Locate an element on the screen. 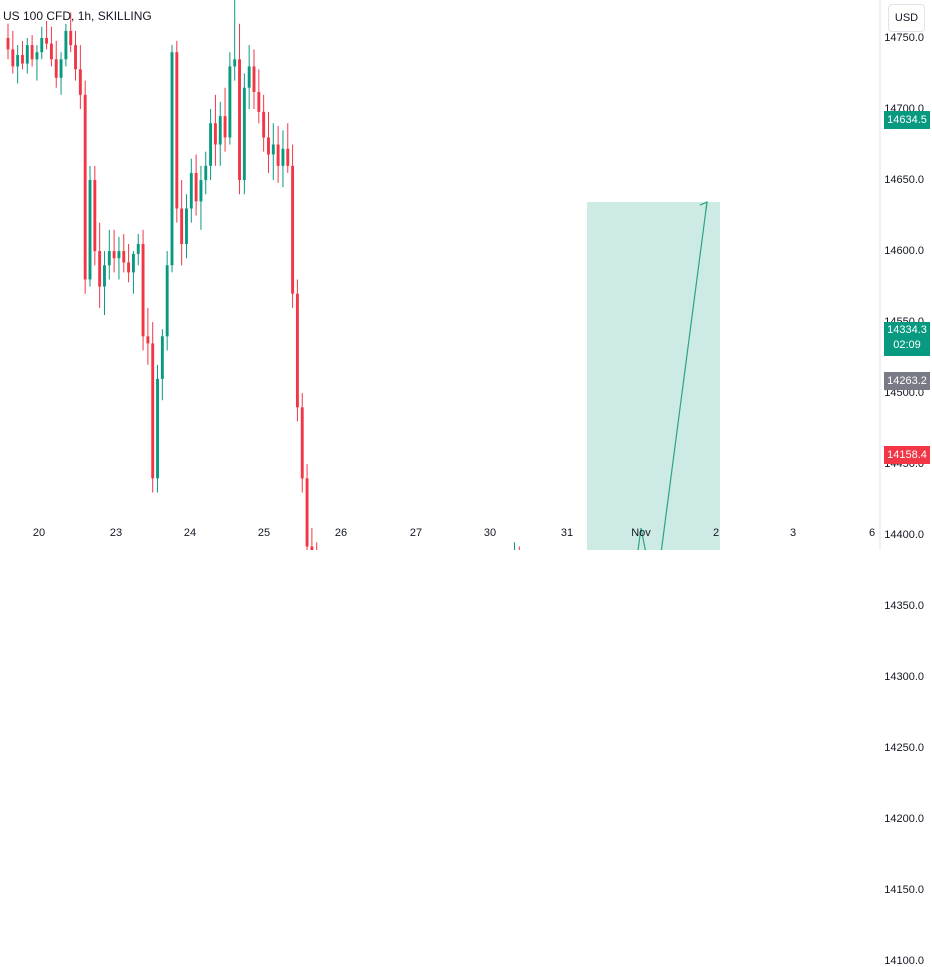 The height and width of the screenshot is (967, 932). time-tick-label: 31 is located at coordinates (567, 533).